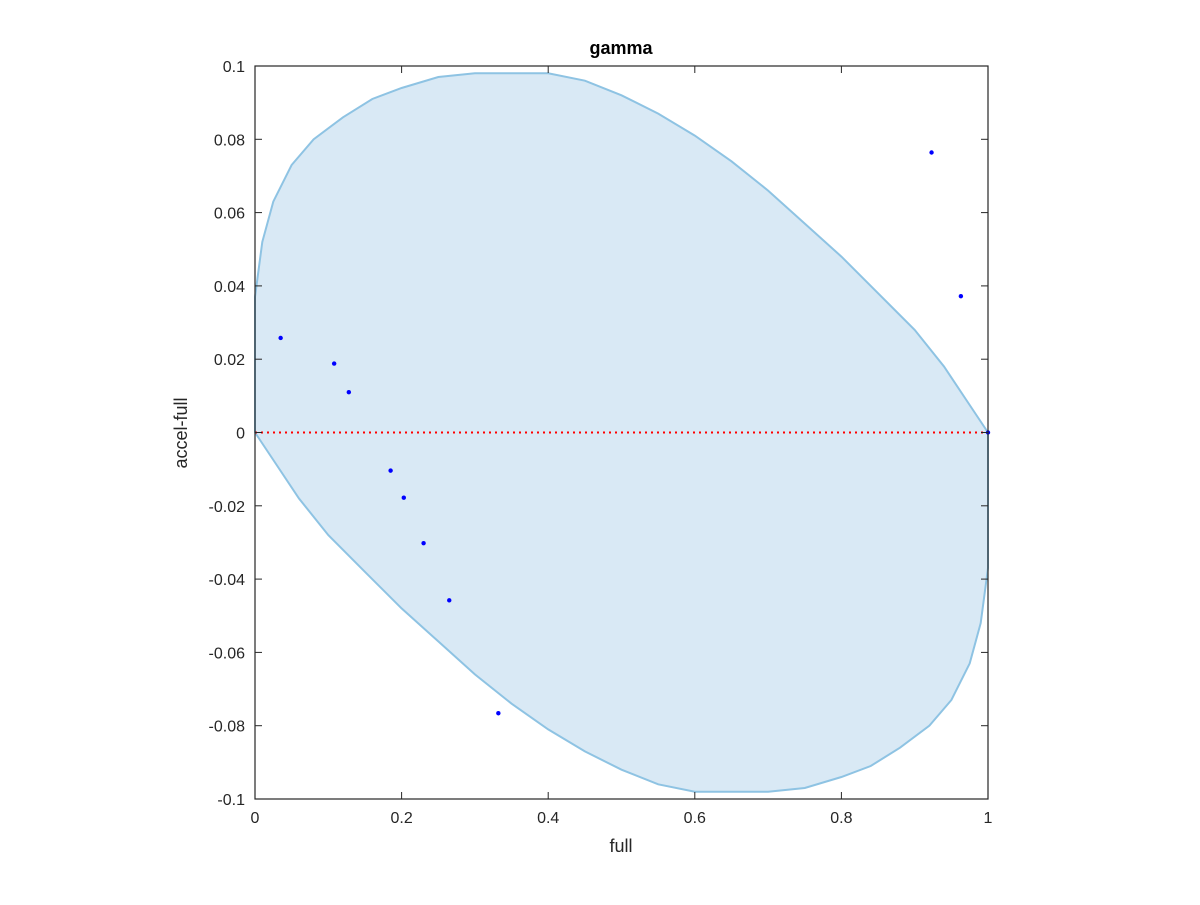 The image size is (1200, 905). I want to click on y-tick-label: 0.06, so click(229, 214).